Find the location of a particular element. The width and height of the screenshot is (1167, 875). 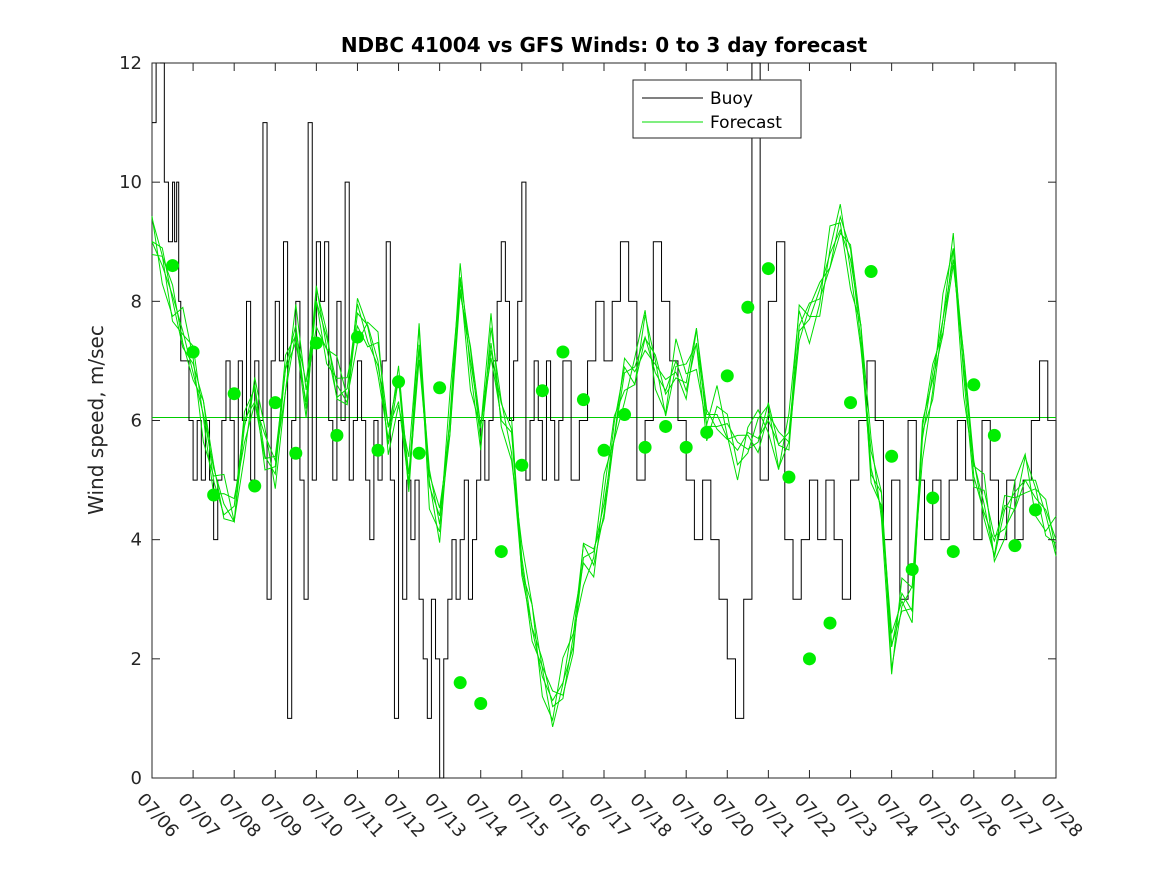

y-tick-label: 6 is located at coordinates (136, 421).